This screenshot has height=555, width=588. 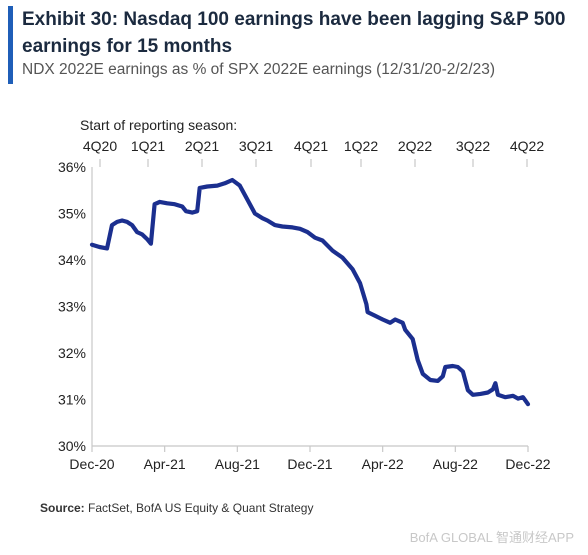 What do you see at coordinates (72, 214) in the screenshot?
I see `y-tick-label: 35%` at bounding box center [72, 214].